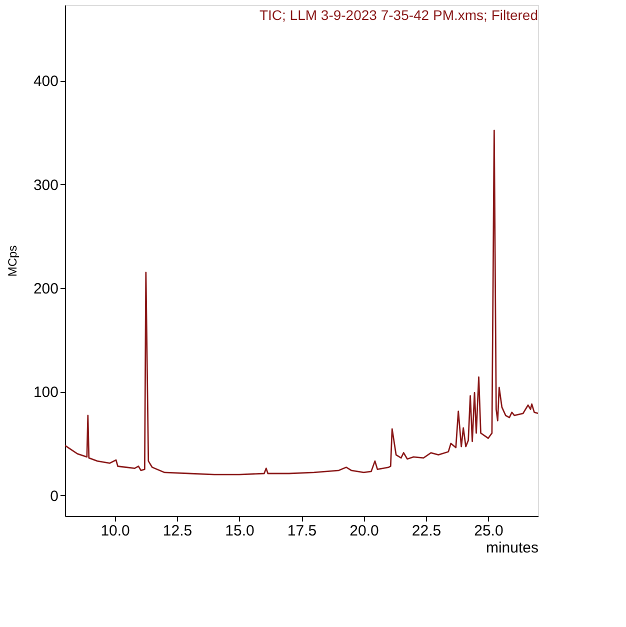 The width and height of the screenshot is (626, 627). What do you see at coordinates (302, 531) in the screenshot?
I see `x-tick-label: 17.5` at bounding box center [302, 531].